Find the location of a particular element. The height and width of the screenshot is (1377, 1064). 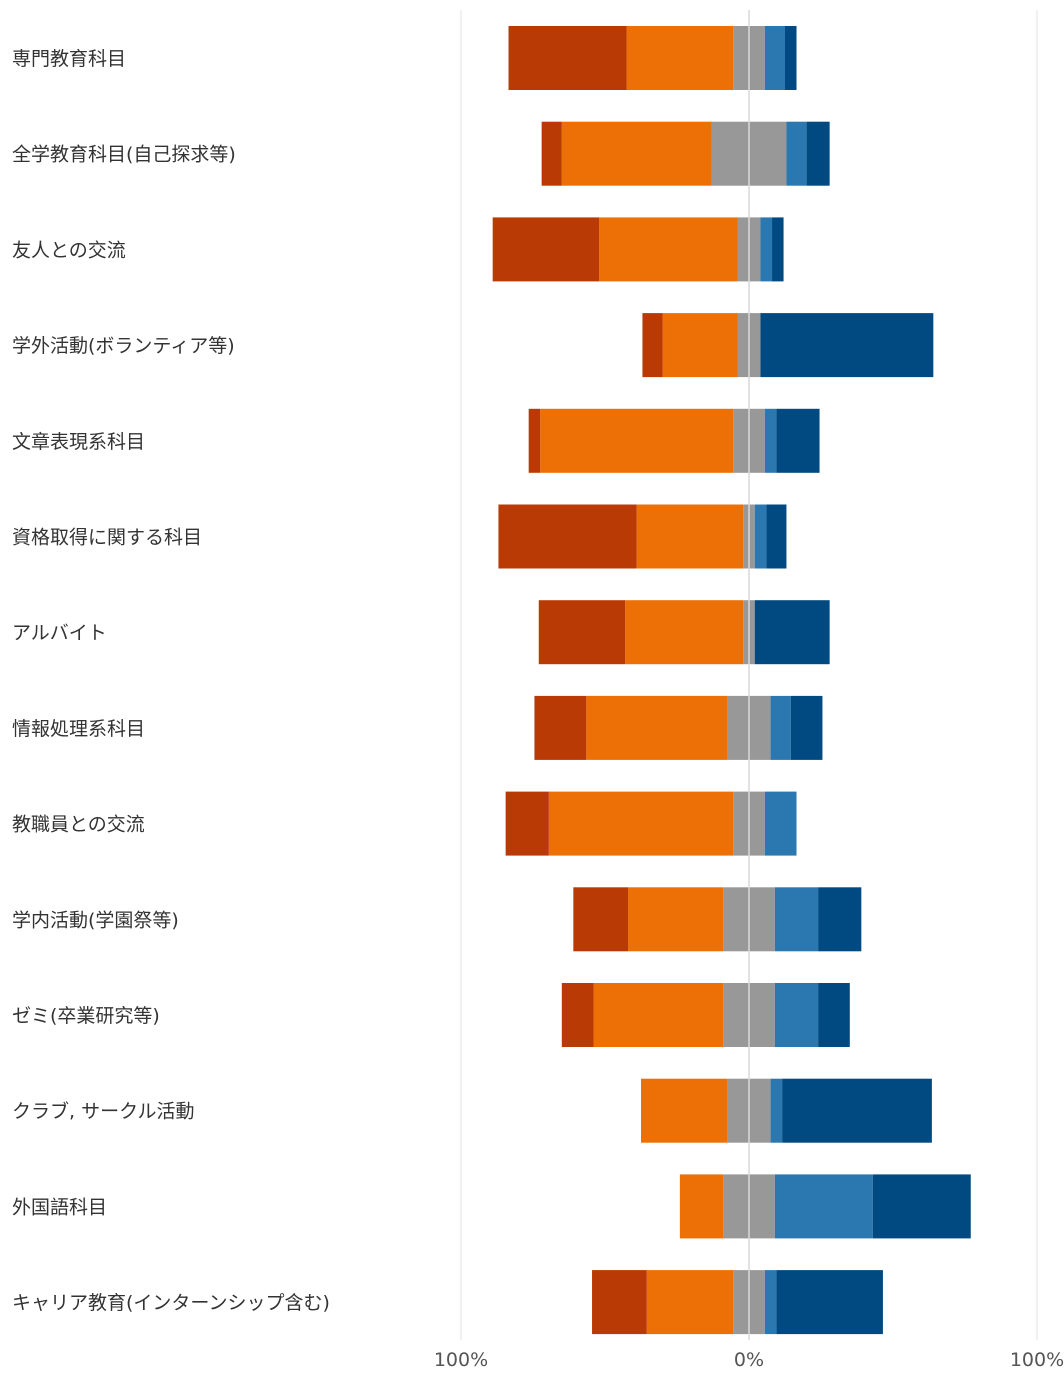

x-tick-label: 0% is located at coordinates (749, 1360).